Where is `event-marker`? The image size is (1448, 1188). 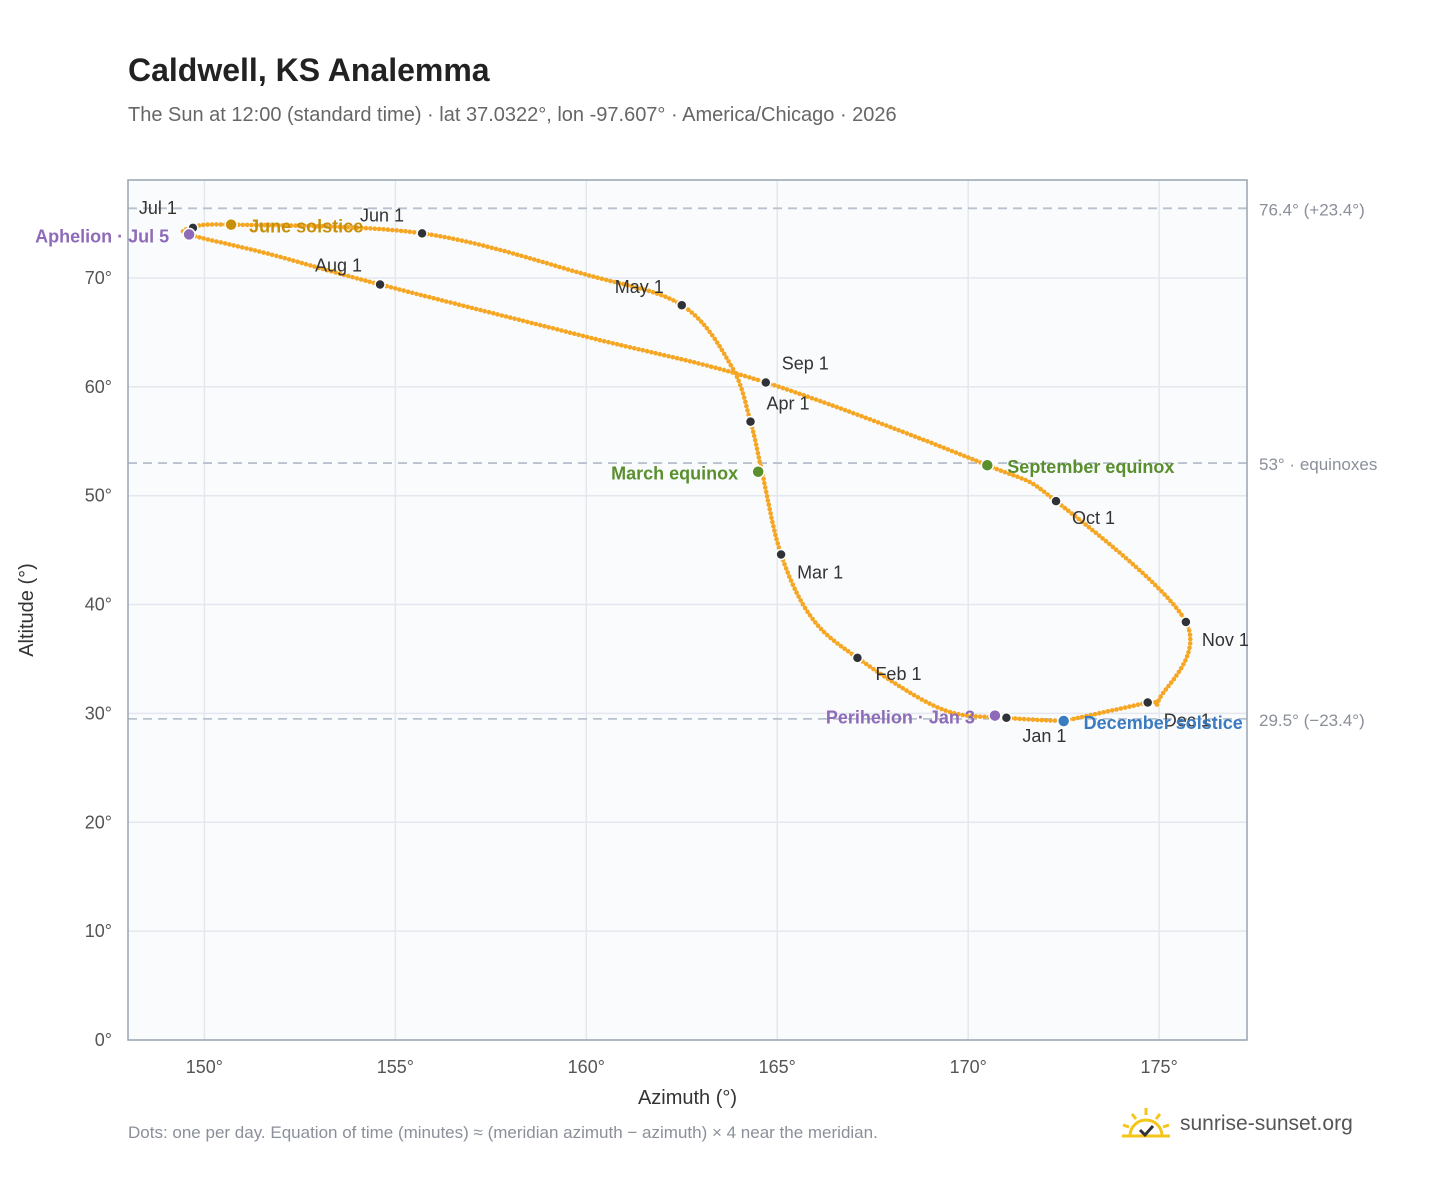 event-marker is located at coordinates (189, 234).